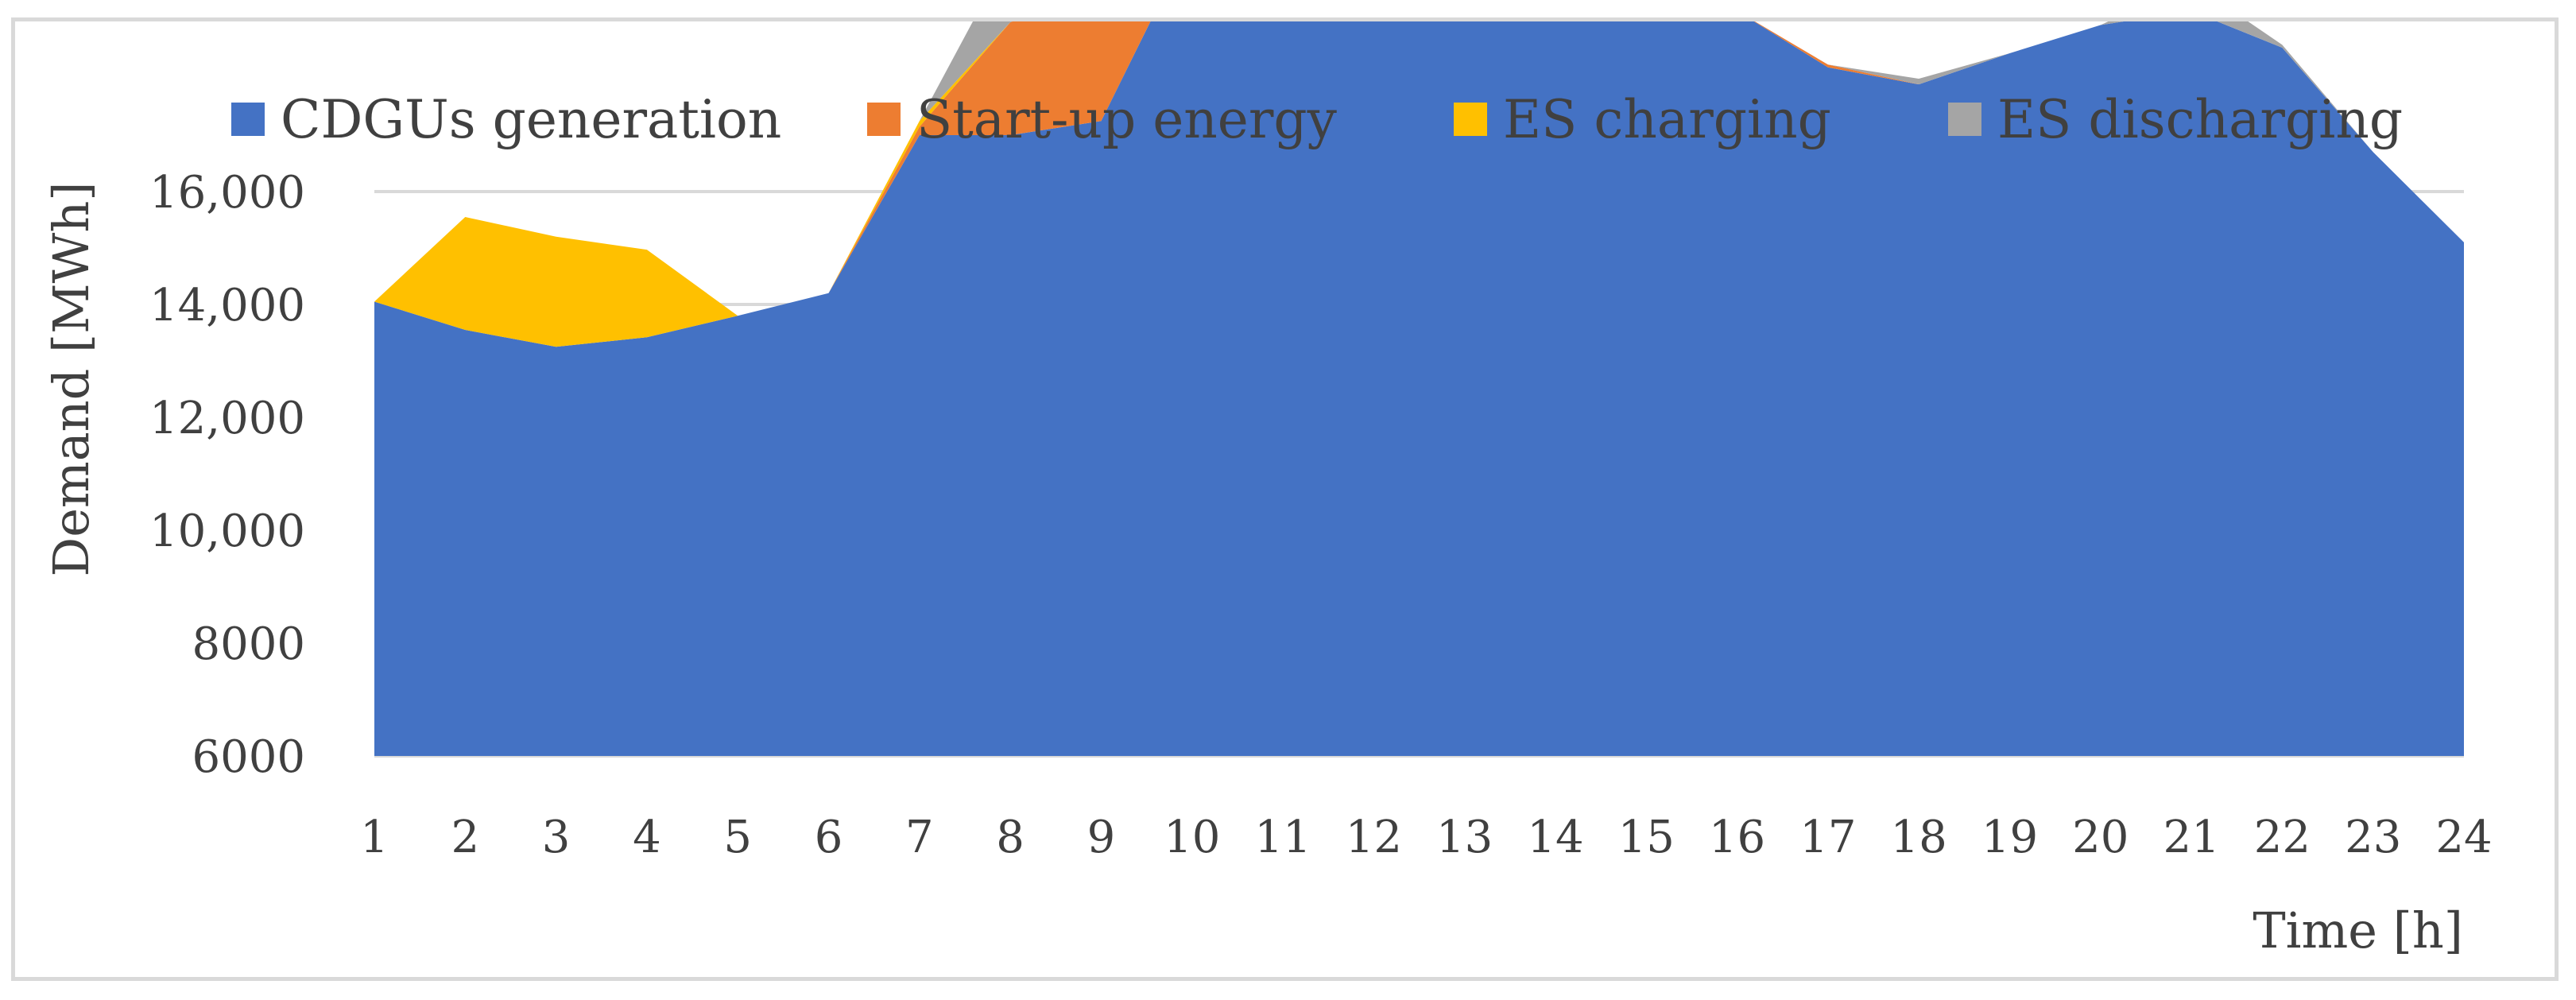 This screenshot has height=1000, width=2576. What do you see at coordinates (1737, 837) in the screenshot?
I see `x-tick-label: 16` at bounding box center [1737, 837].